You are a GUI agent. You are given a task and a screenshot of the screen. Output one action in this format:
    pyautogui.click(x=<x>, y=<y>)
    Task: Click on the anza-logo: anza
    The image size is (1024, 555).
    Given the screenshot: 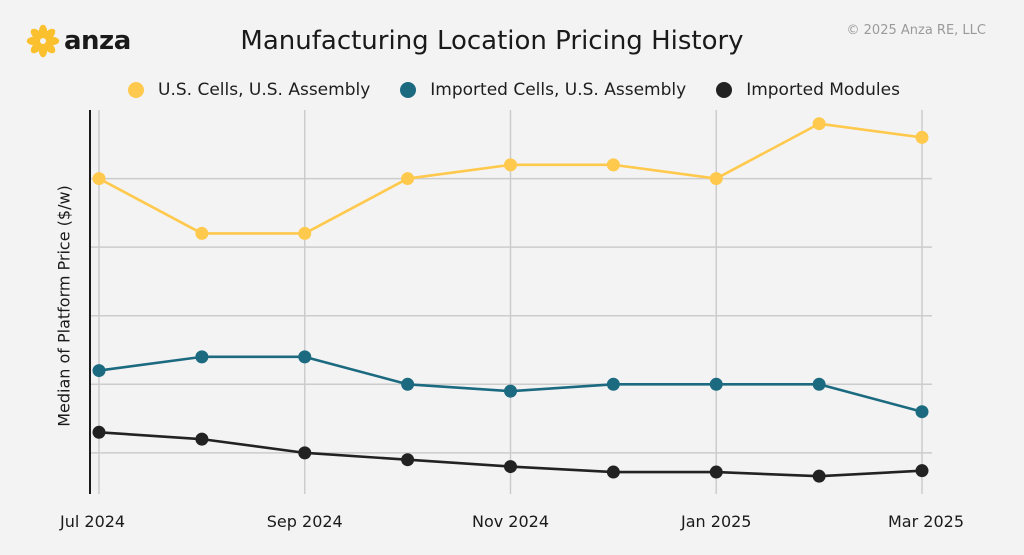 What is the action you would take?
    pyautogui.click(x=78, y=41)
    